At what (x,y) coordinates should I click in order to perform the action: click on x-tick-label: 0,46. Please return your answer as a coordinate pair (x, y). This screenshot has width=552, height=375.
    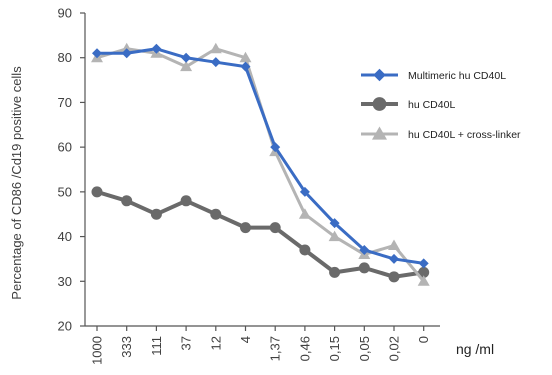
    Looking at the image, I should click on (304, 348).